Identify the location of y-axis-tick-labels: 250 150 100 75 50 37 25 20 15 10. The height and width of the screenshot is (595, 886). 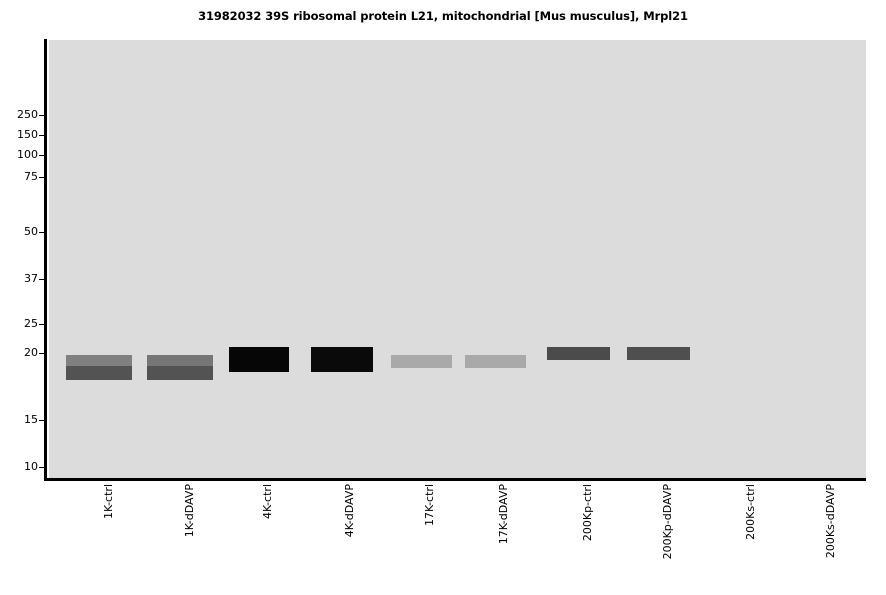
(19, 297).